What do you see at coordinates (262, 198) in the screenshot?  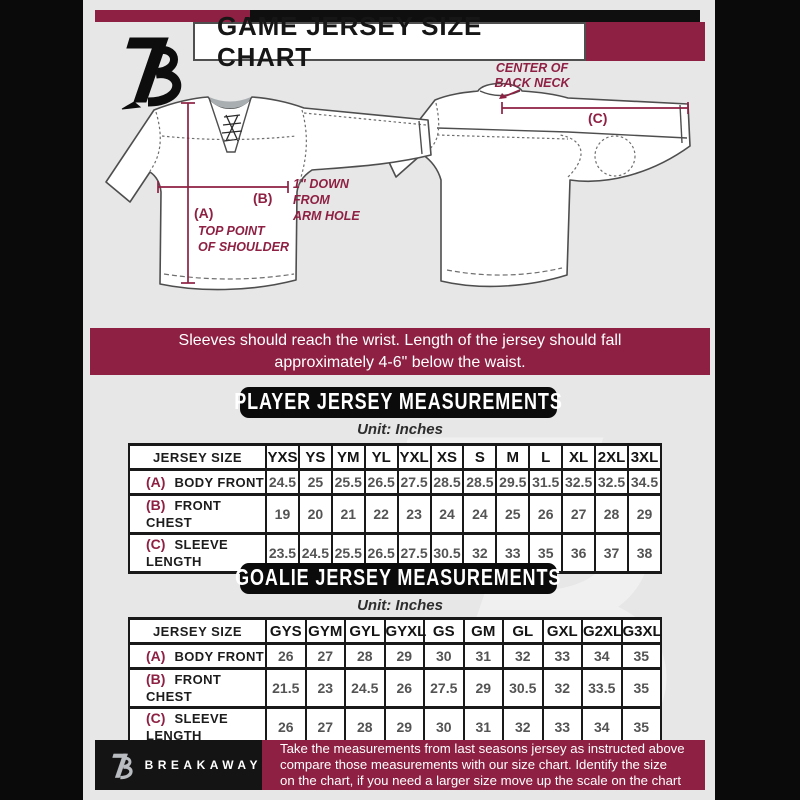 I see `label-b: (B)` at bounding box center [262, 198].